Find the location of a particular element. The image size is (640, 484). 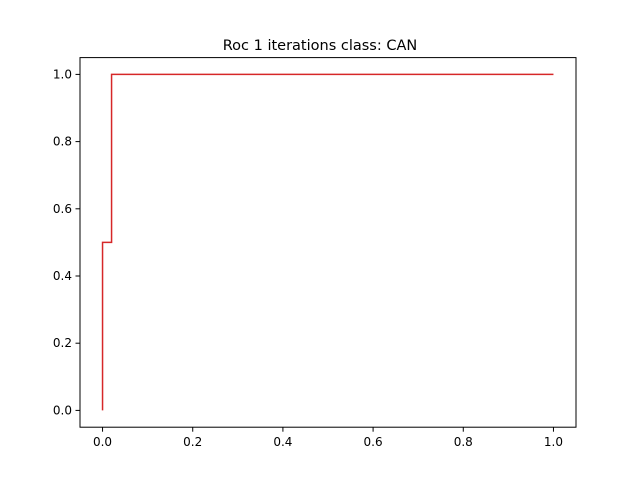

y-tick-label: 0.0 is located at coordinates (62, 410).